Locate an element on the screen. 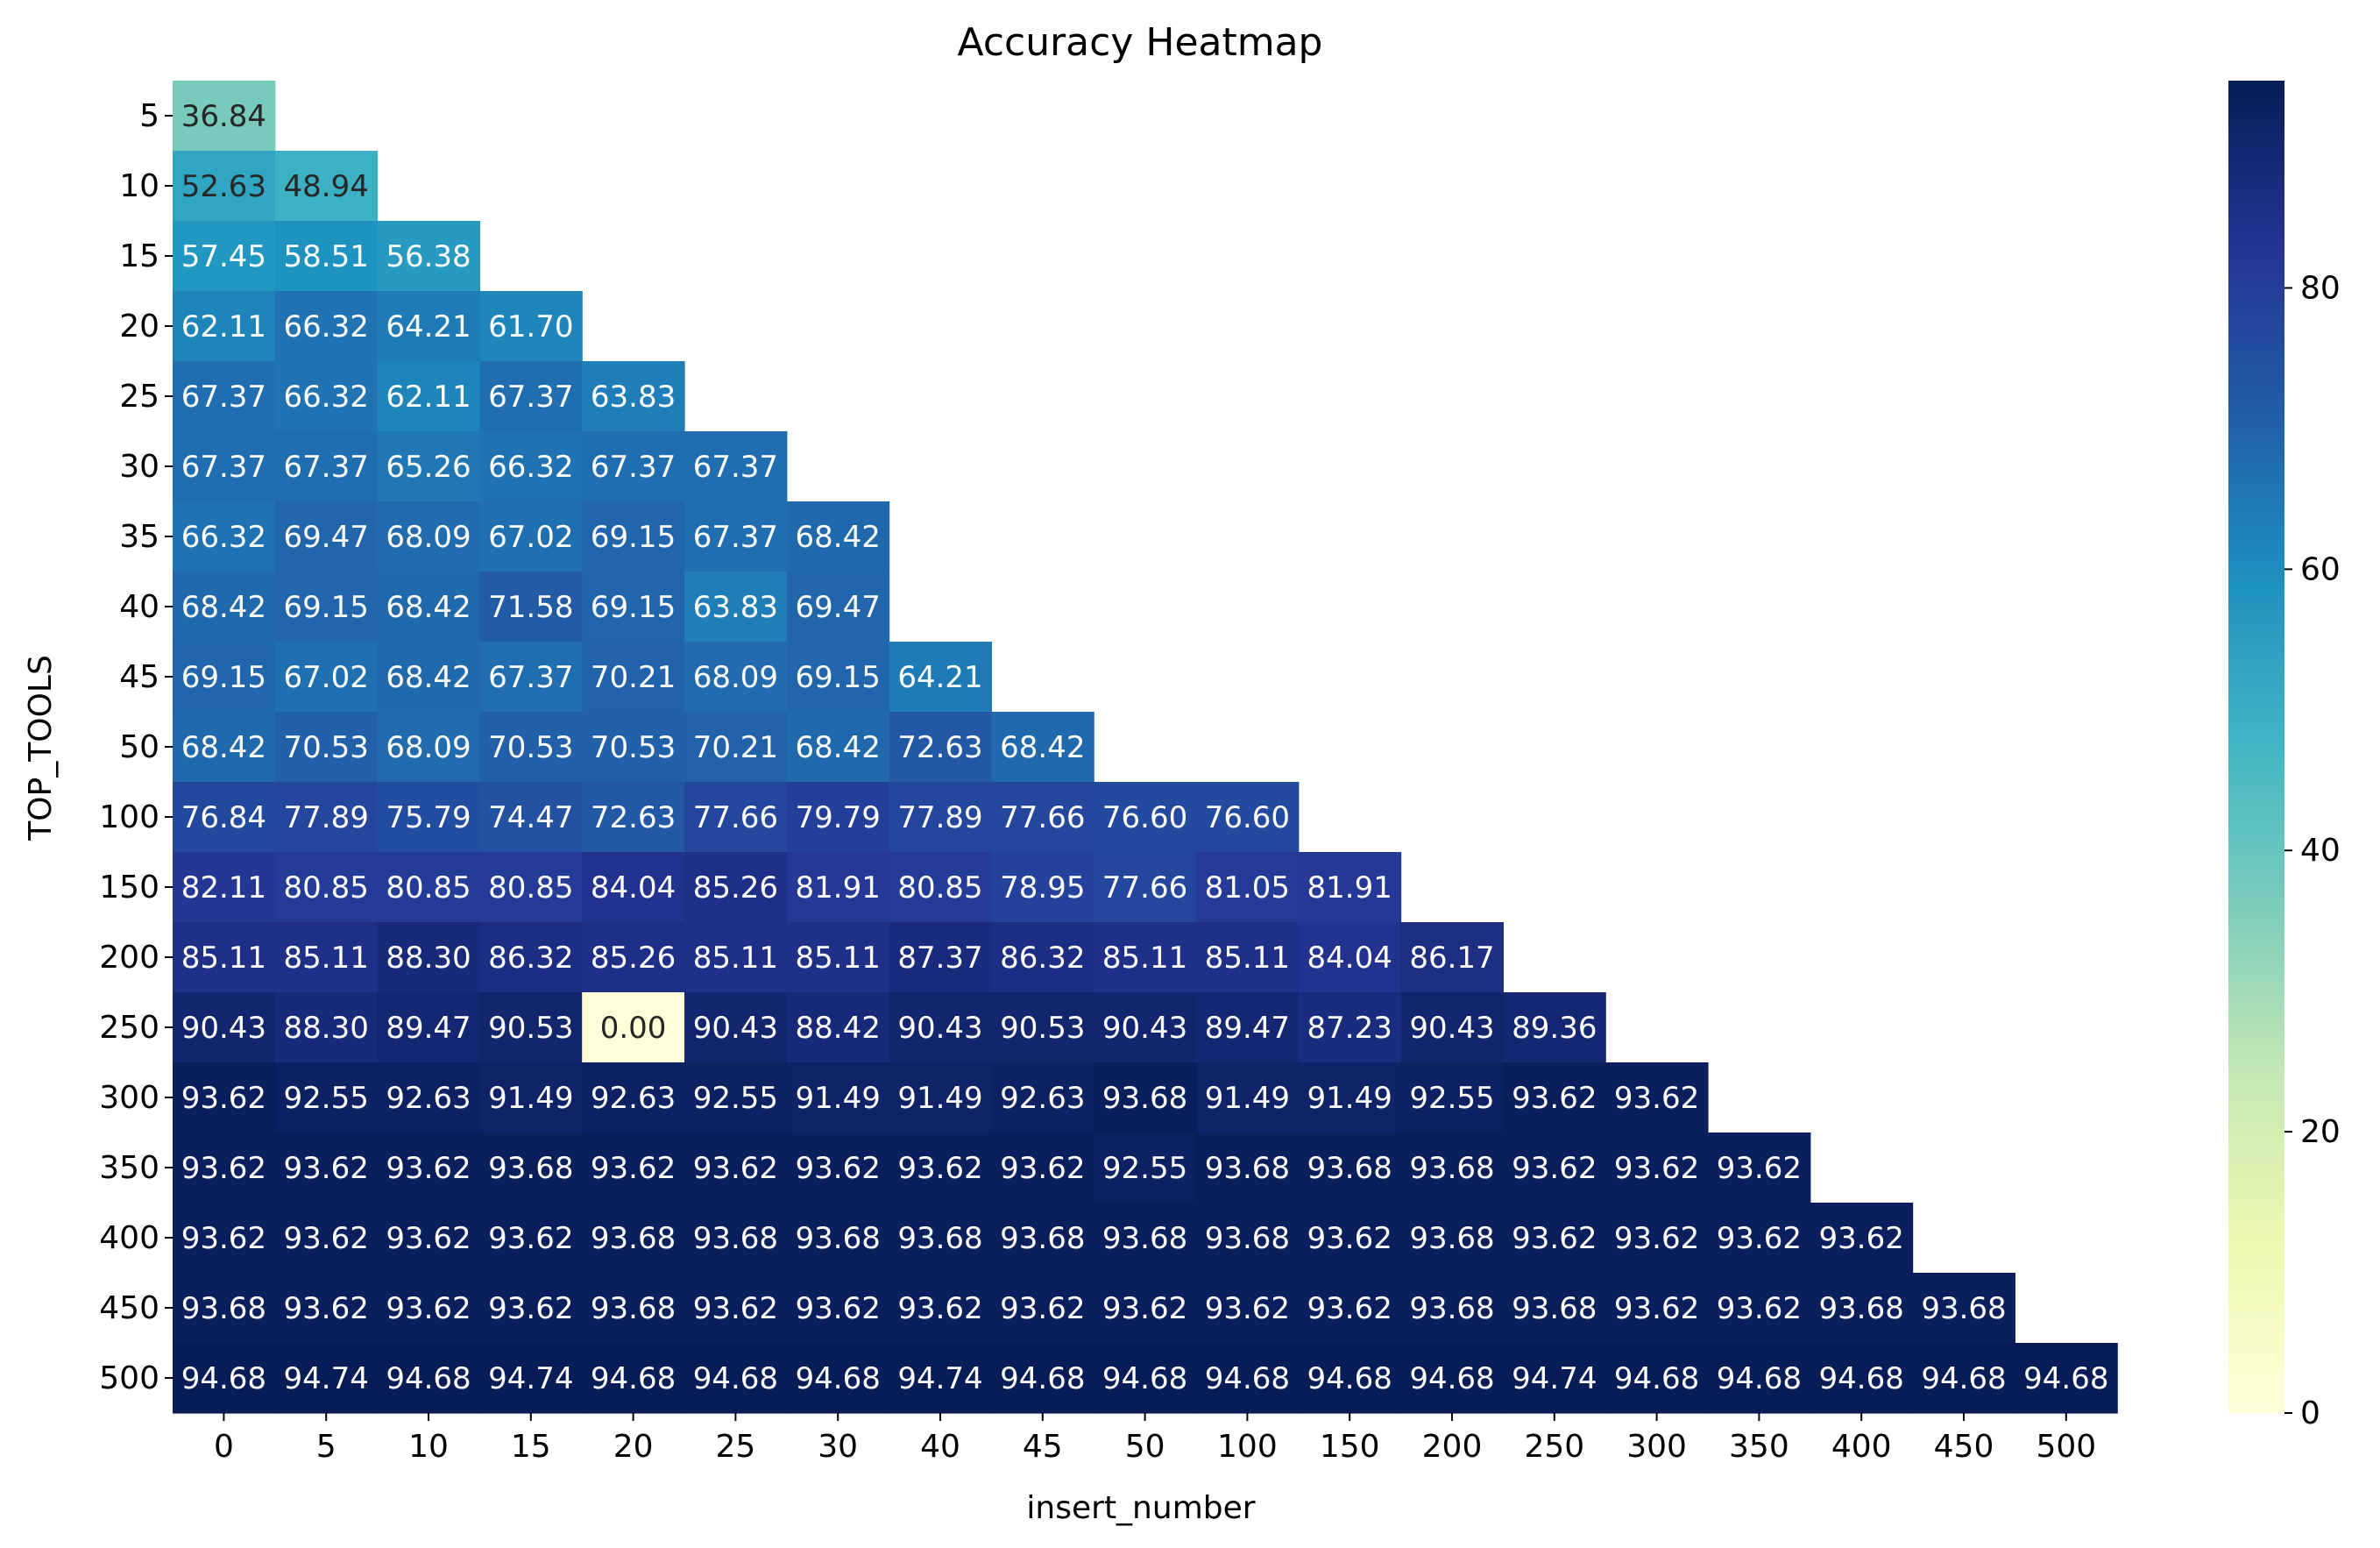 Image resolution: width=2380 pixels, height=1548 pixels. cell-value-label: 67.02 is located at coordinates (530, 537).